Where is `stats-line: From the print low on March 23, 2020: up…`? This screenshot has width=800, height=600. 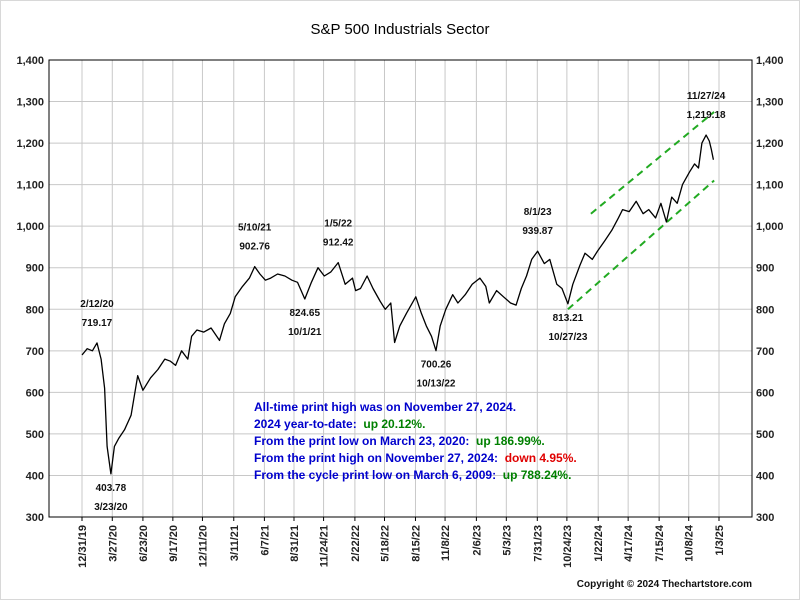 stats-line: From the print low on March 23, 2020: up… is located at coordinates (399, 441).